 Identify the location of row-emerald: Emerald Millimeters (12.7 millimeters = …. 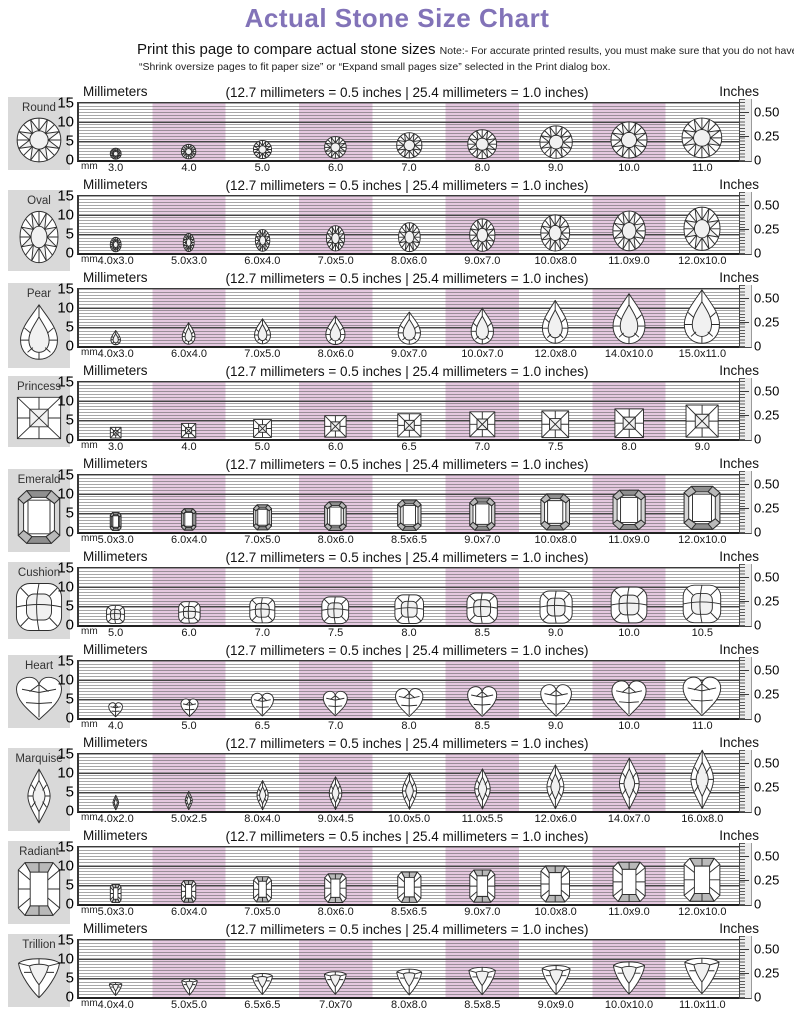
(397, 503).